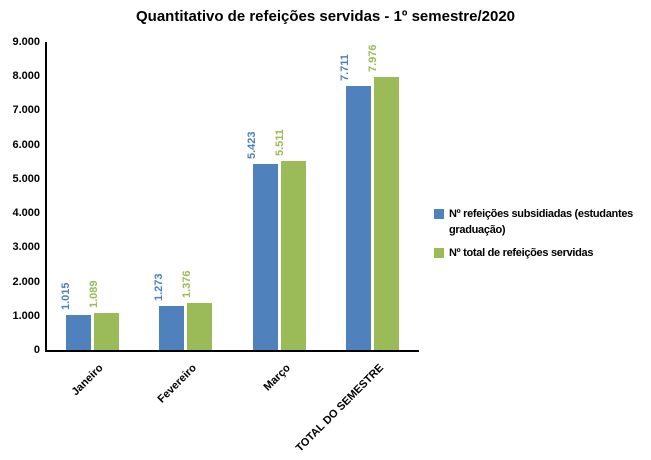 The height and width of the screenshot is (460, 651). I want to click on x-axis-label: TOTAL DO SEMESTRE, so click(339, 408).